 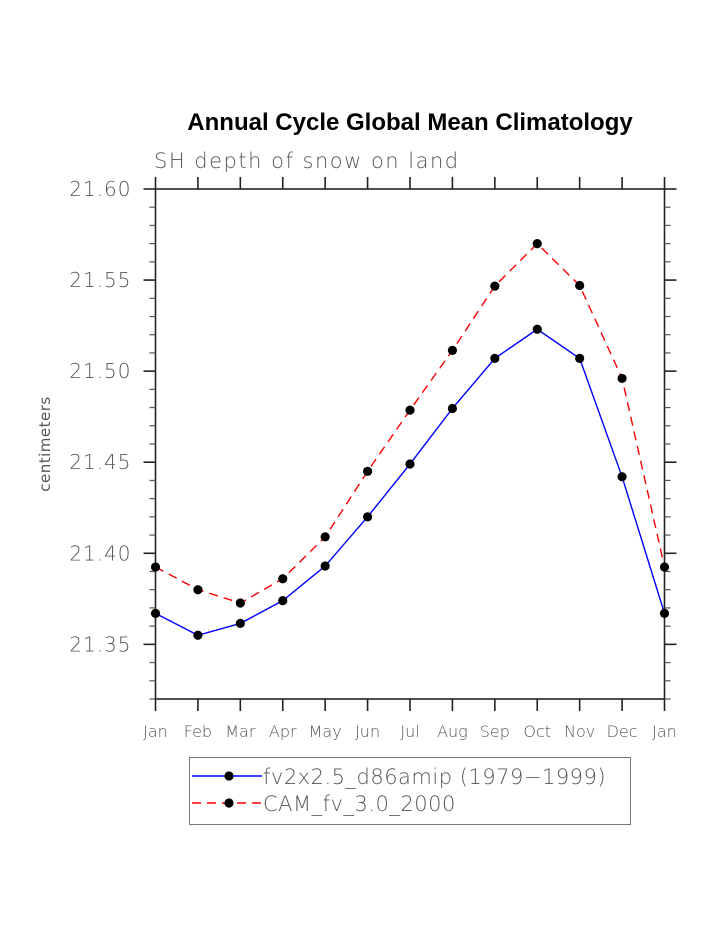 I want to click on x-tick-label: May, so click(x=325, y=731).